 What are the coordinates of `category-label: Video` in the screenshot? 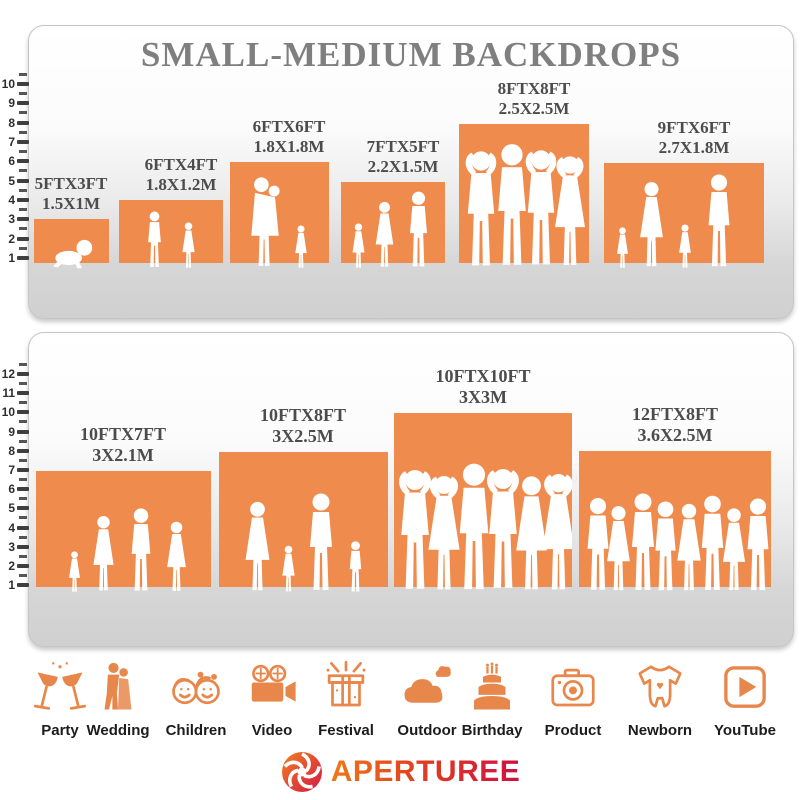 It's located at (272, 730).